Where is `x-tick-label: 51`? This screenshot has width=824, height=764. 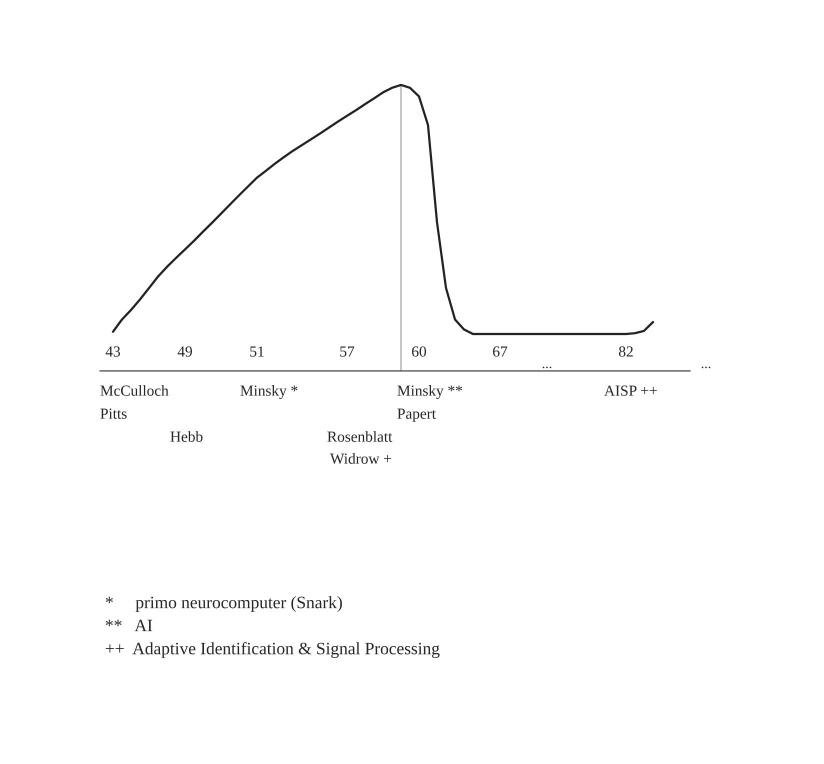
x-tick-label: 51 is located at coordinates (257, 351).